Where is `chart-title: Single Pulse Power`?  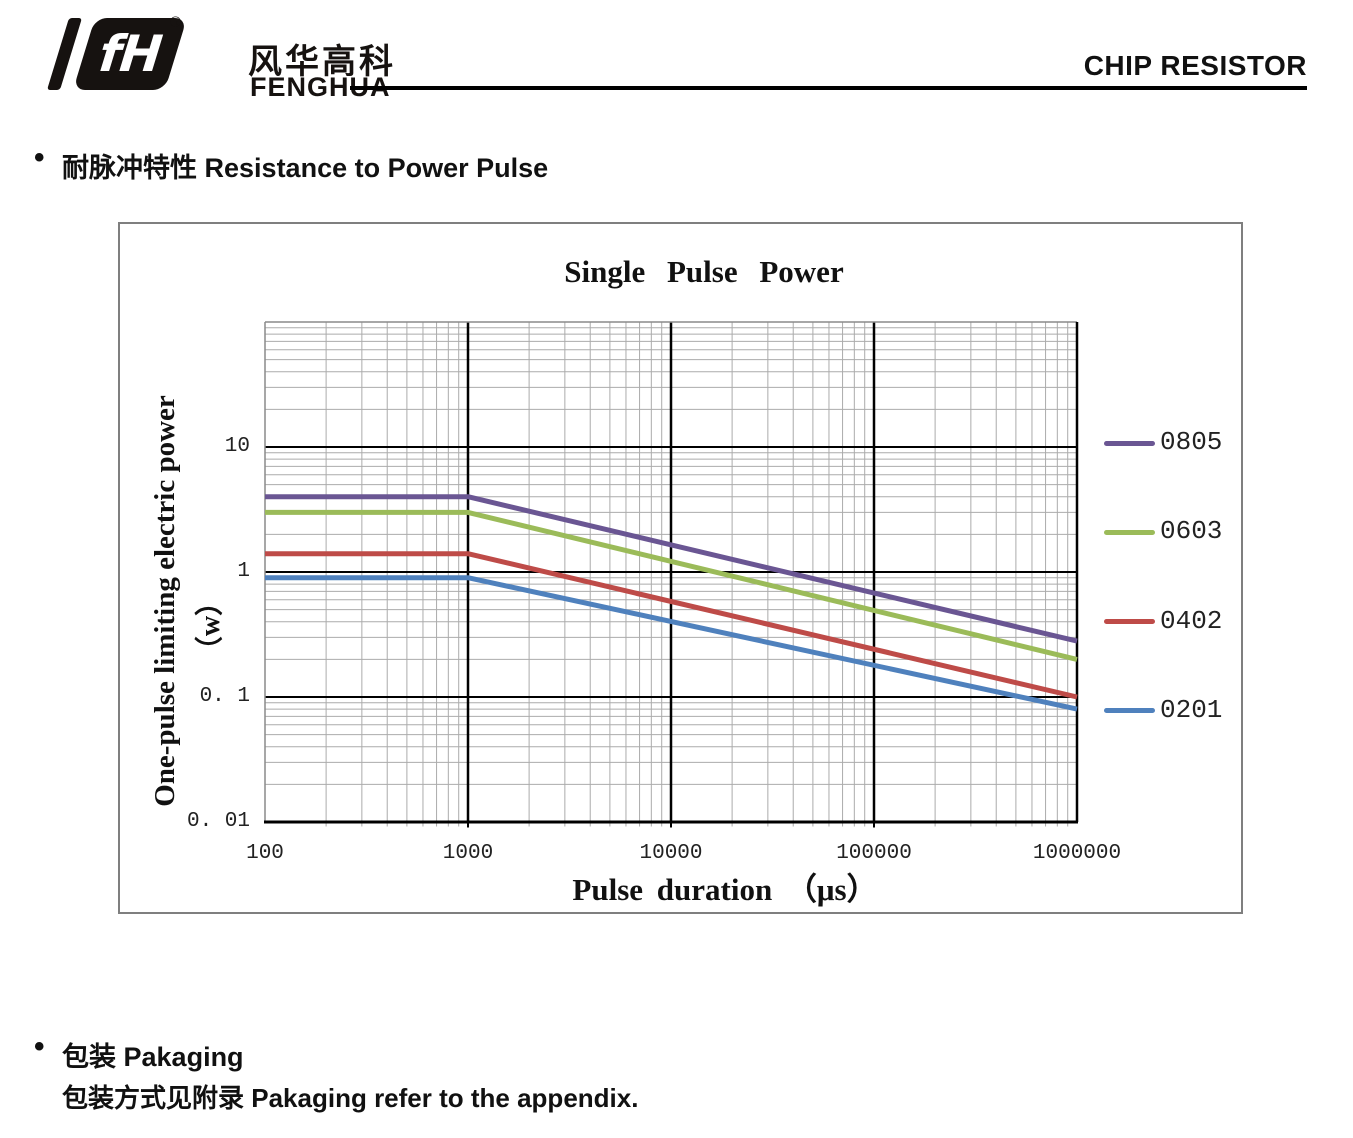 chart-title: Single Pulse Power is located at coordinates (704, 271).